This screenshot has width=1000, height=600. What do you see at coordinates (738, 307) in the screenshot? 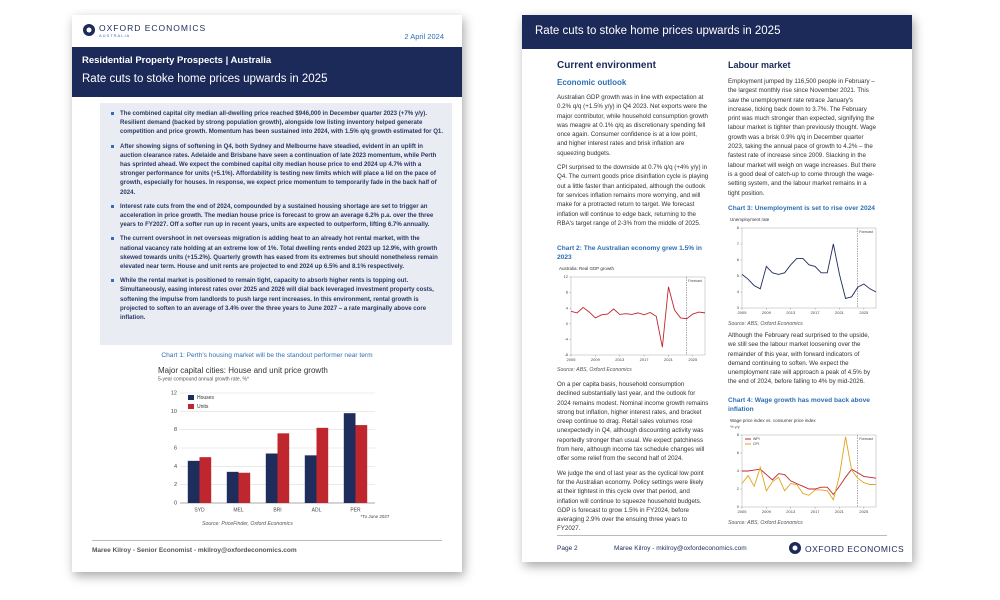
I see `y-tick-label: 3` at bounding box center [738, 307].